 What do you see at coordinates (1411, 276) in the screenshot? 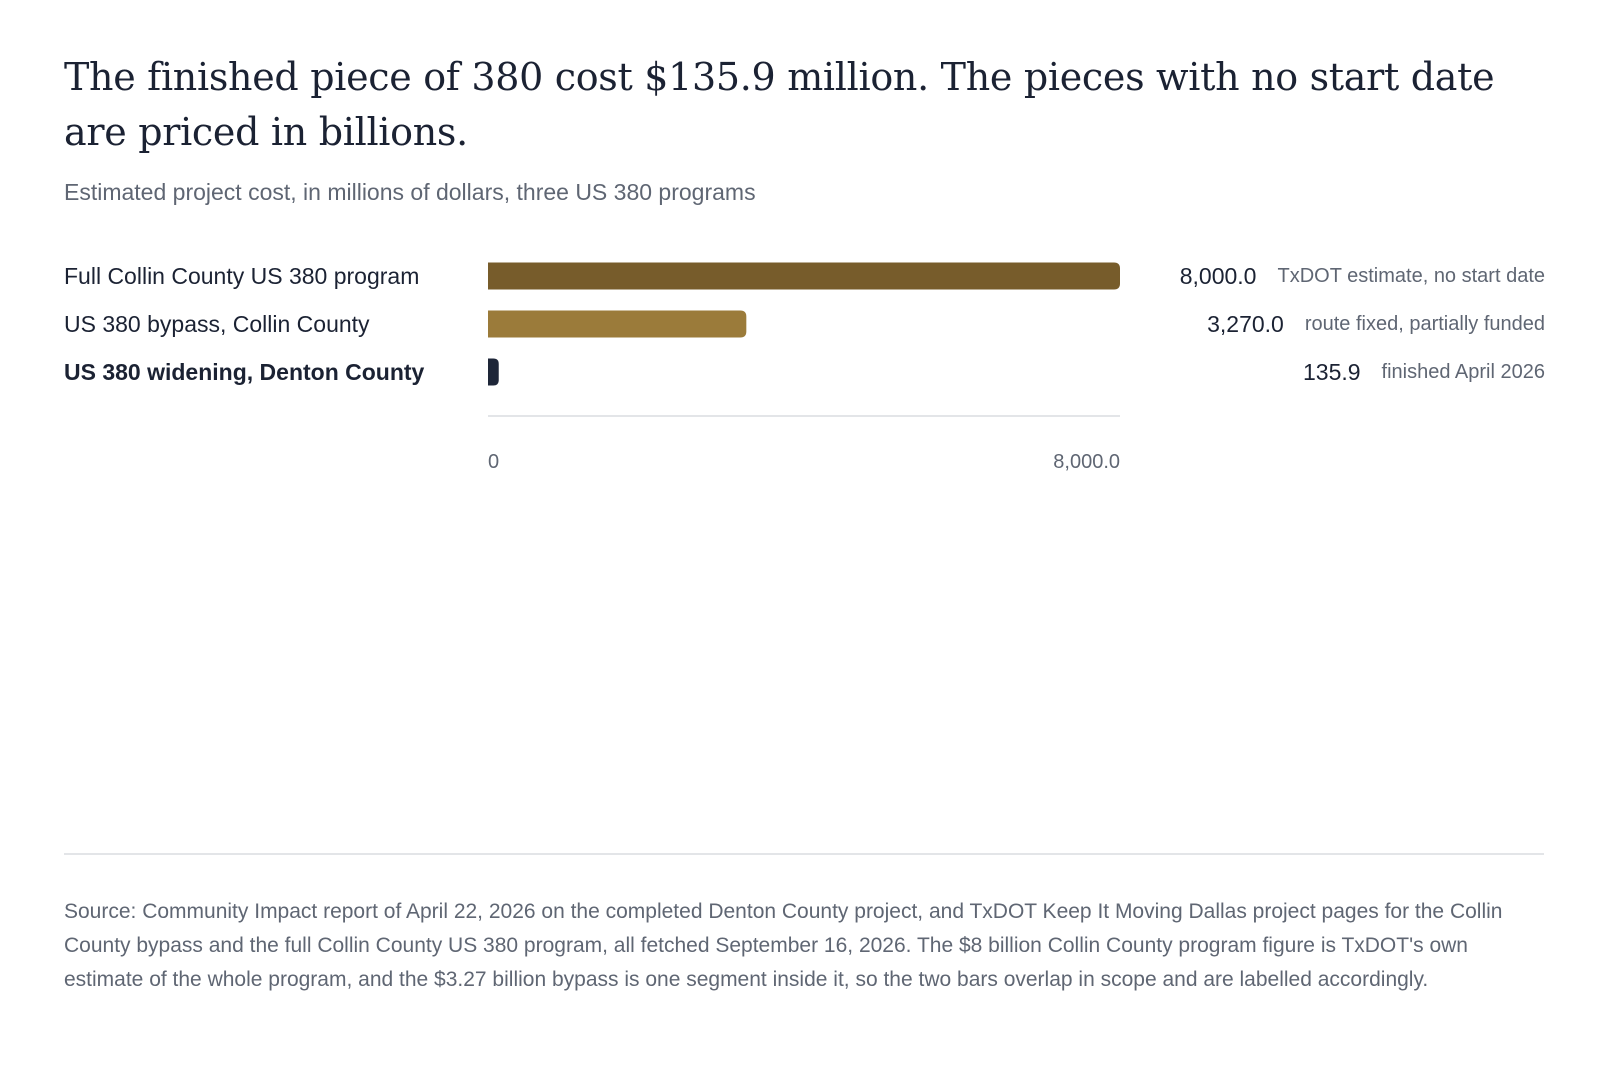
I see `bar-note-label: TxDOT estimate, no start date` at bounding box center [1411, 276].